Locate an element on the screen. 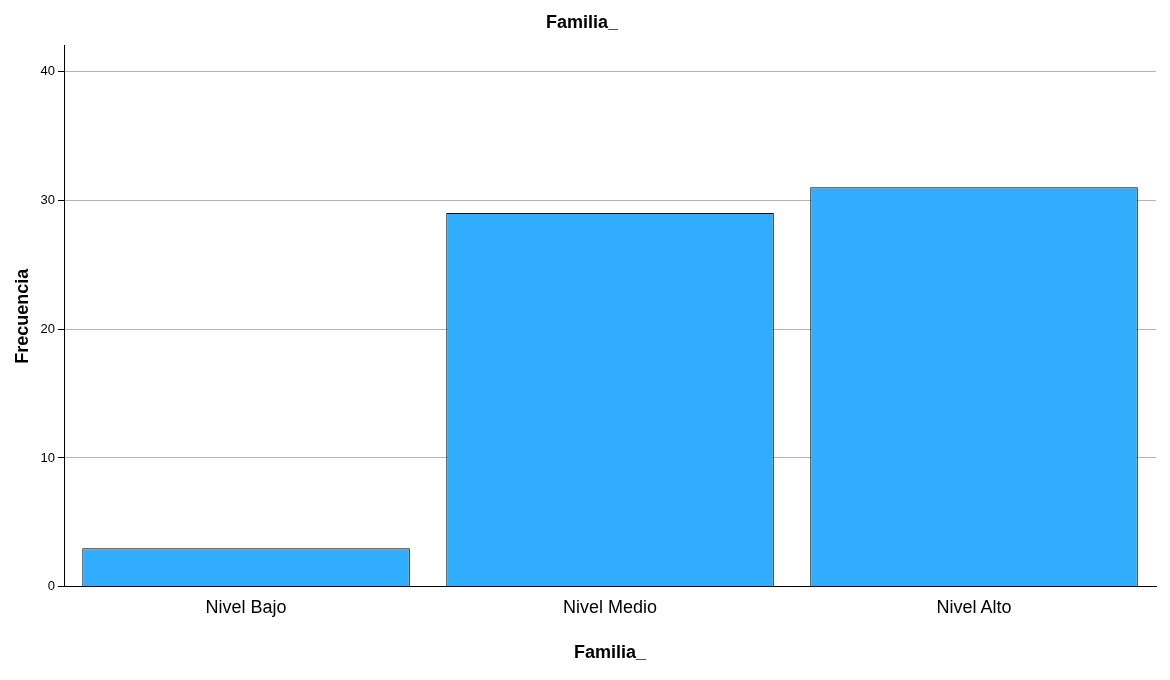  y-tick-label: 40 is located at coordinates (48, 70).